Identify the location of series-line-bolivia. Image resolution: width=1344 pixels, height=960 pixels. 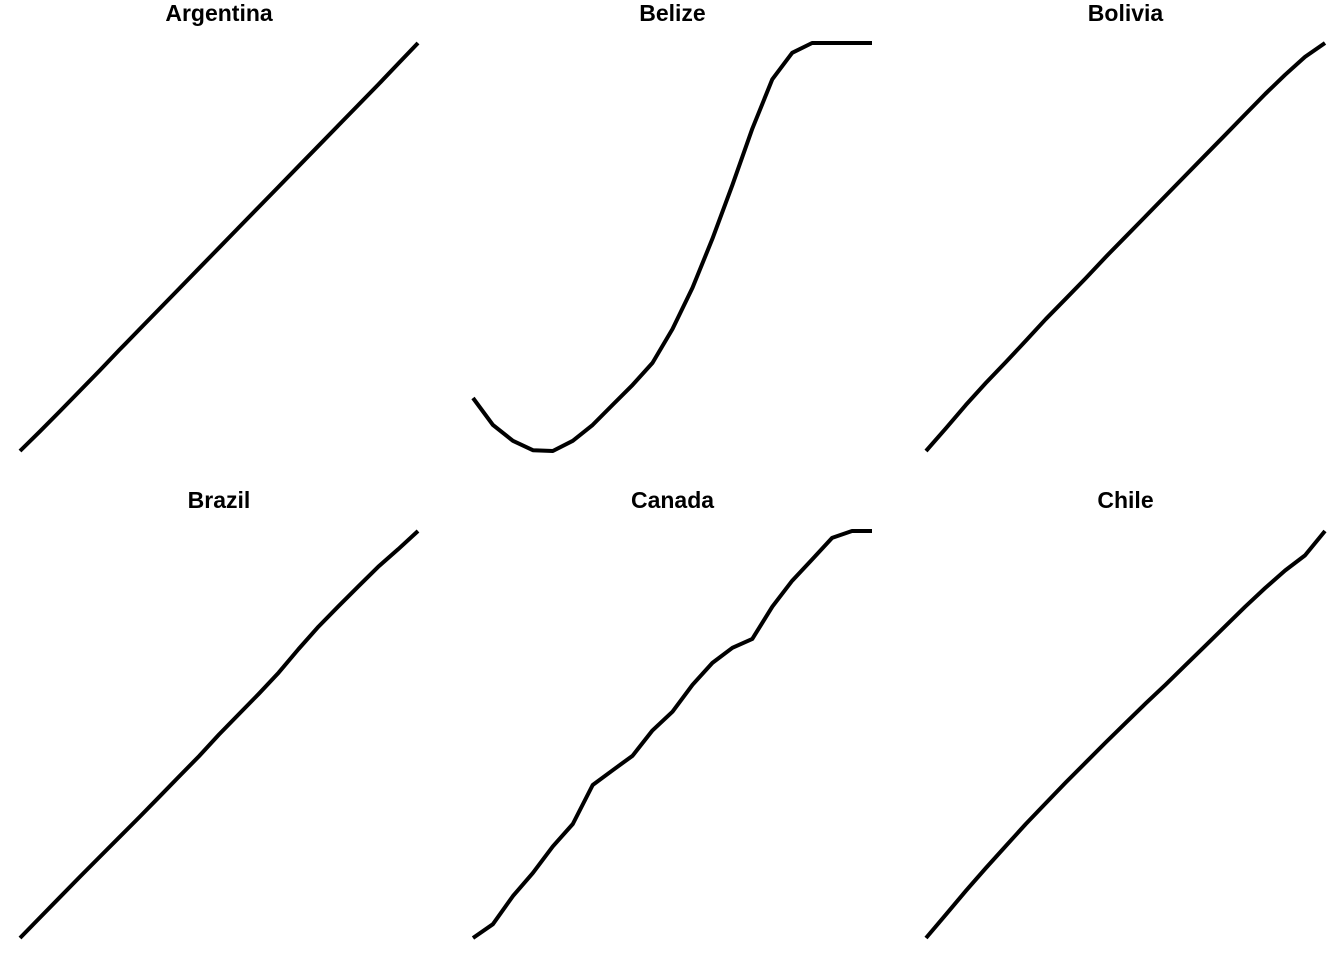
(1125, 247).